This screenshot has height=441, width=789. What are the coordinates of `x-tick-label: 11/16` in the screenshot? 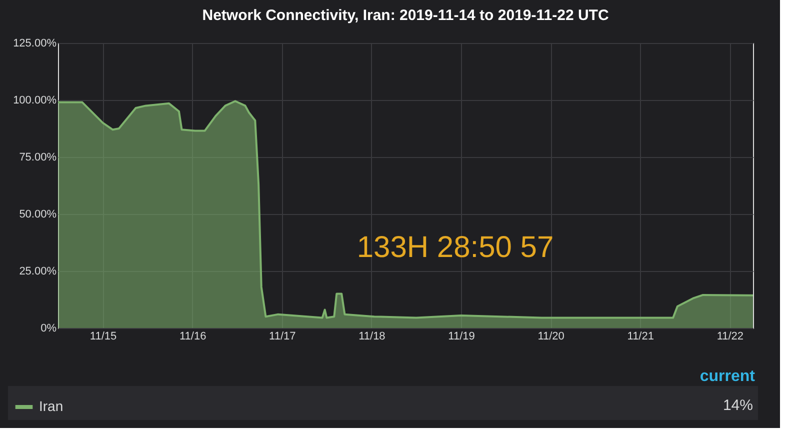 It's located at (192, 336).